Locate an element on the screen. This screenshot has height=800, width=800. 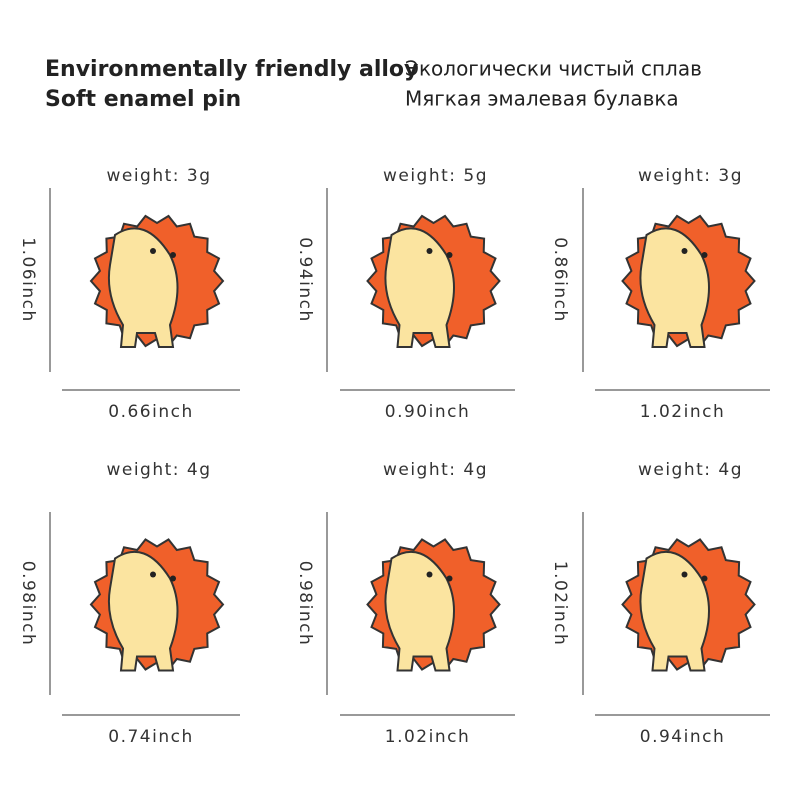
height-label: 0.94inch is located at coordinates (305, 279).